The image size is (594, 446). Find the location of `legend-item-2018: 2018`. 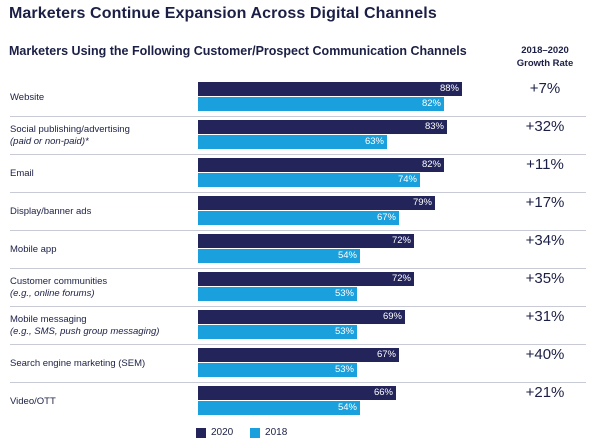

legend-item-2018: 2018 is located at coordinates (268, 432).